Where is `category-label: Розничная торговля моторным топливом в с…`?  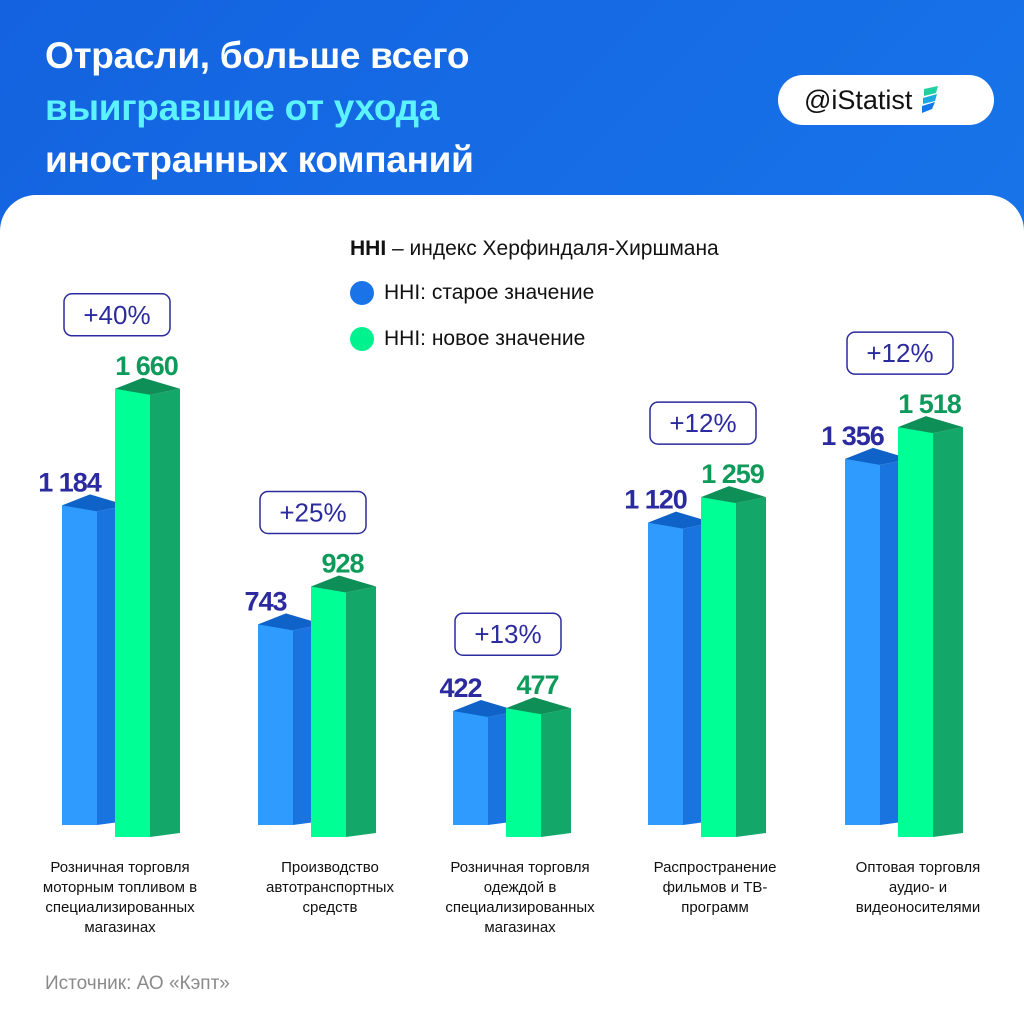
category-label: Розничная торговля моторным топливом в с… is located at coordinates (120, 897).